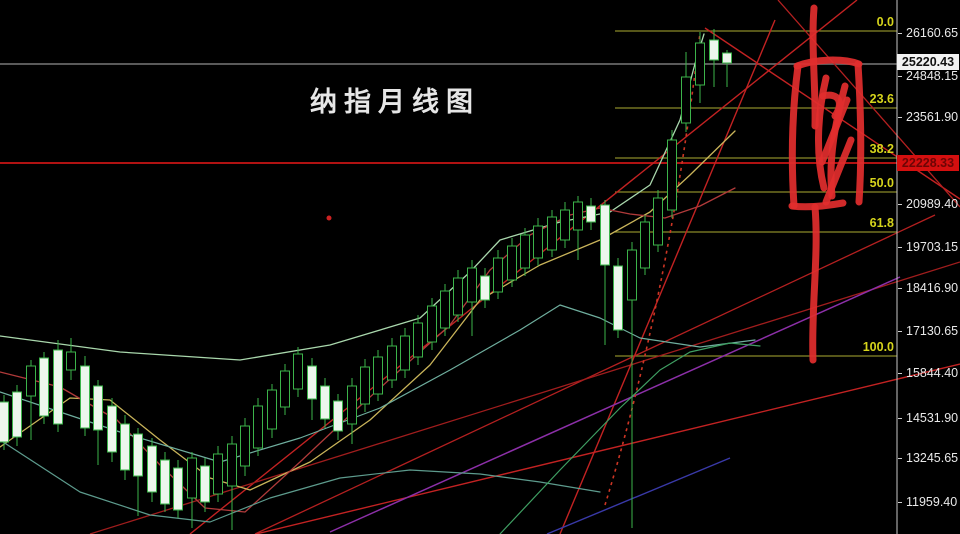  I want to click on price-label: 26160.65, so click(932, 33).